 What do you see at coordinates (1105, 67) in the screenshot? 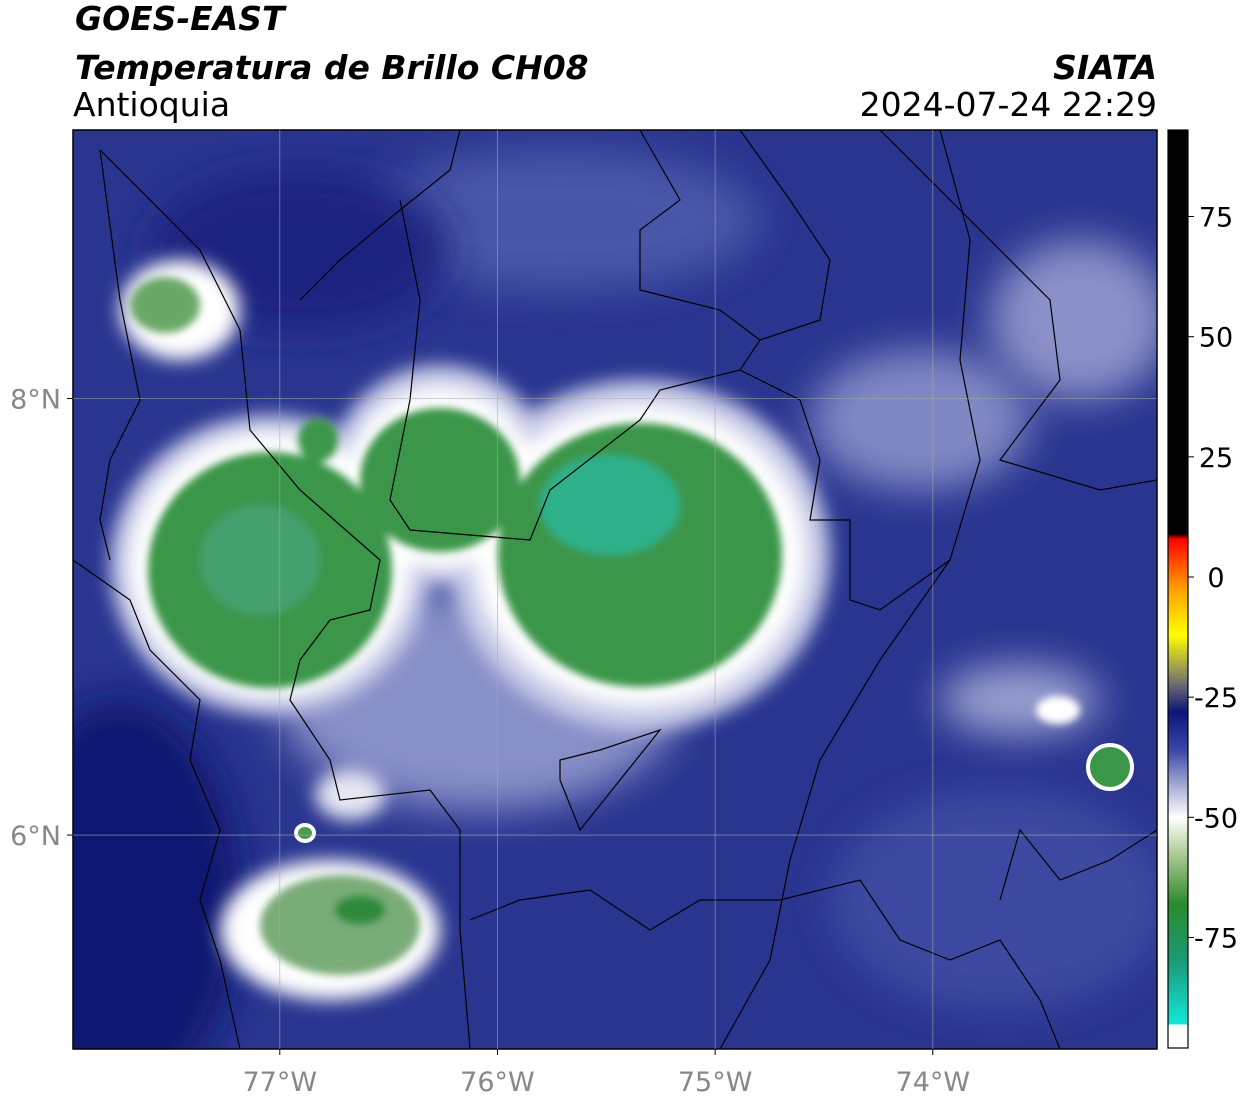
I see `source: SIATA` at bounding box center [1105, 67].